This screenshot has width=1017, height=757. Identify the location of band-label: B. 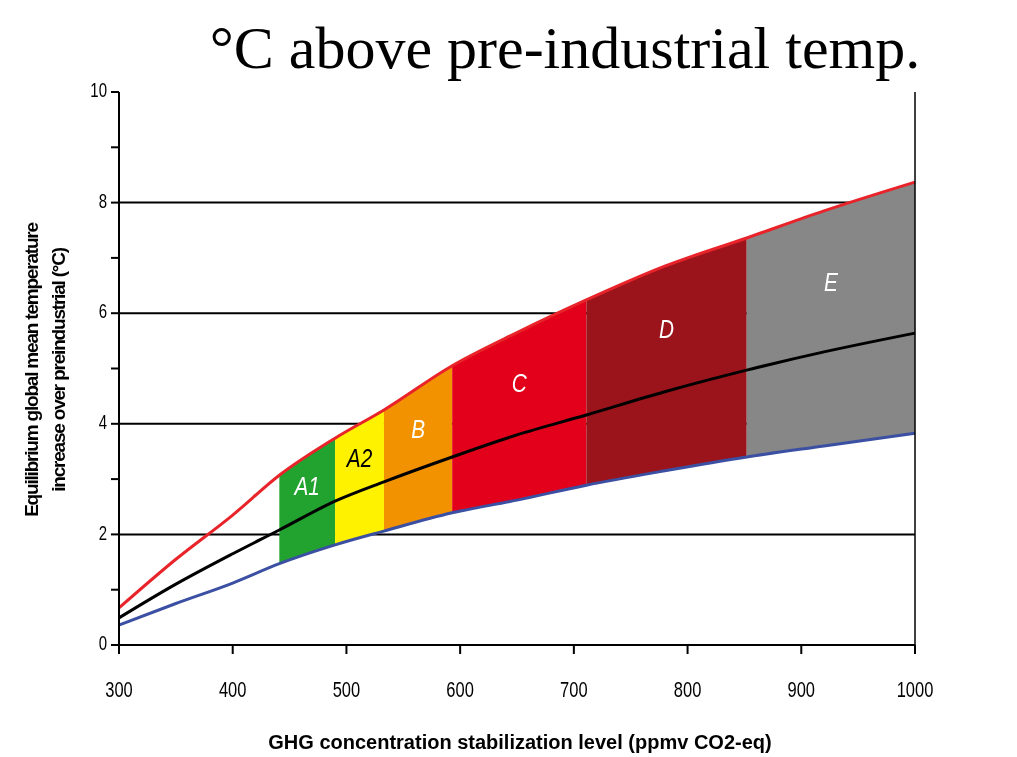
(418, 429).